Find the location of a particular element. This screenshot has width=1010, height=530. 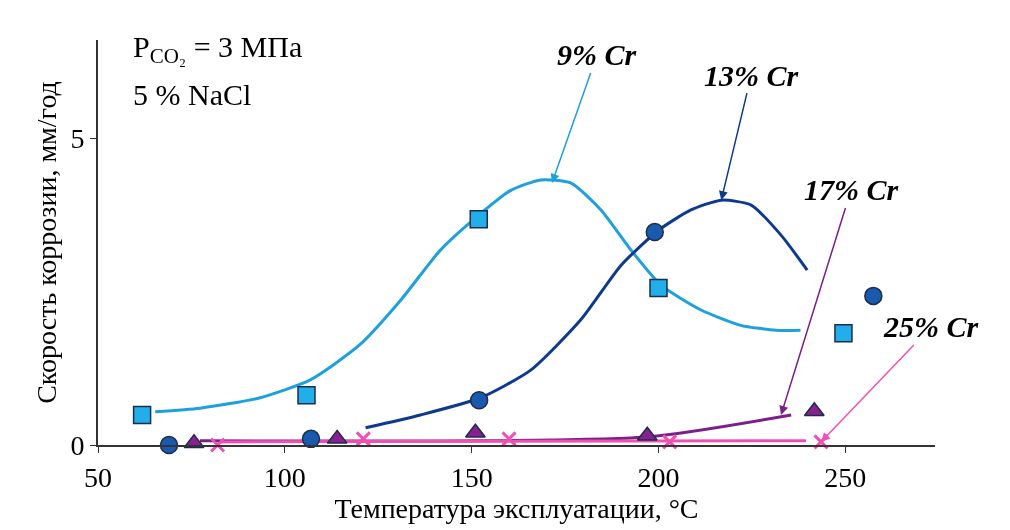

y-axis-title: Скорость коррозии, мм/год is located at coordinates (46, 242).